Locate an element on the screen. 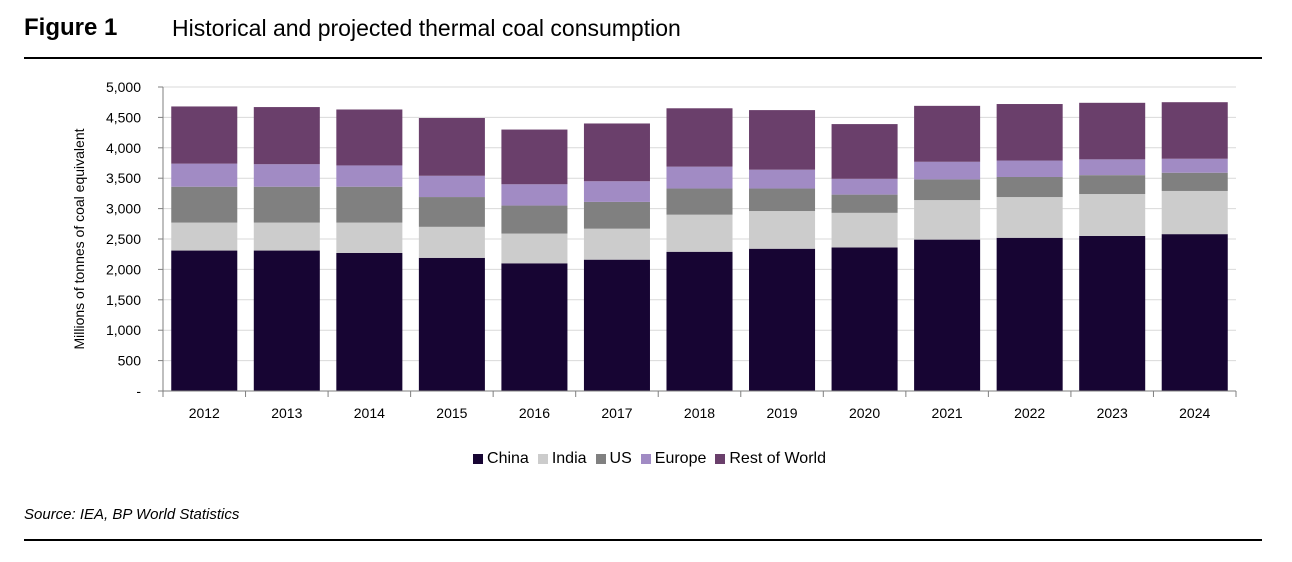  y-tick-label: 2,500 is located at coordinates (123, 239).